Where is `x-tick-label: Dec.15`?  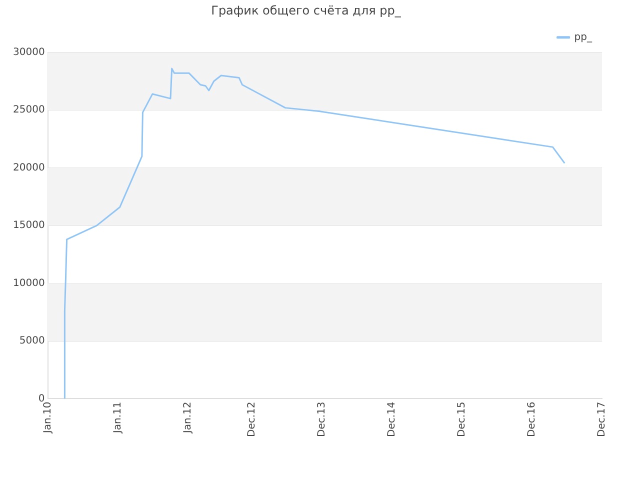 x-tick-label: Dec.15 is located at coordinates (462, 420).